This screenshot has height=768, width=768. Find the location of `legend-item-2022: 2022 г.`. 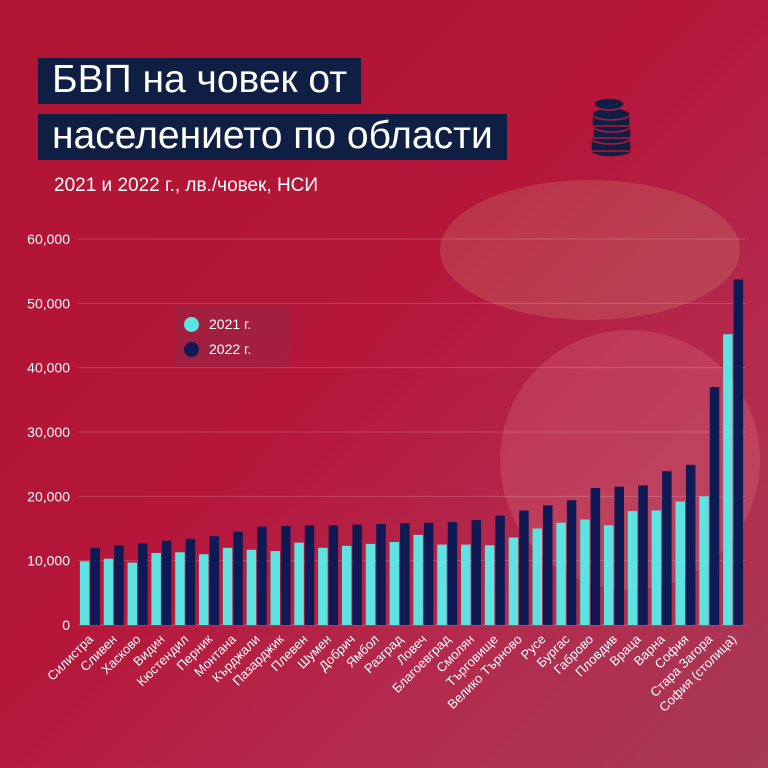

legend-item-2022: 2022 г. is located at coordinates (217, 349).